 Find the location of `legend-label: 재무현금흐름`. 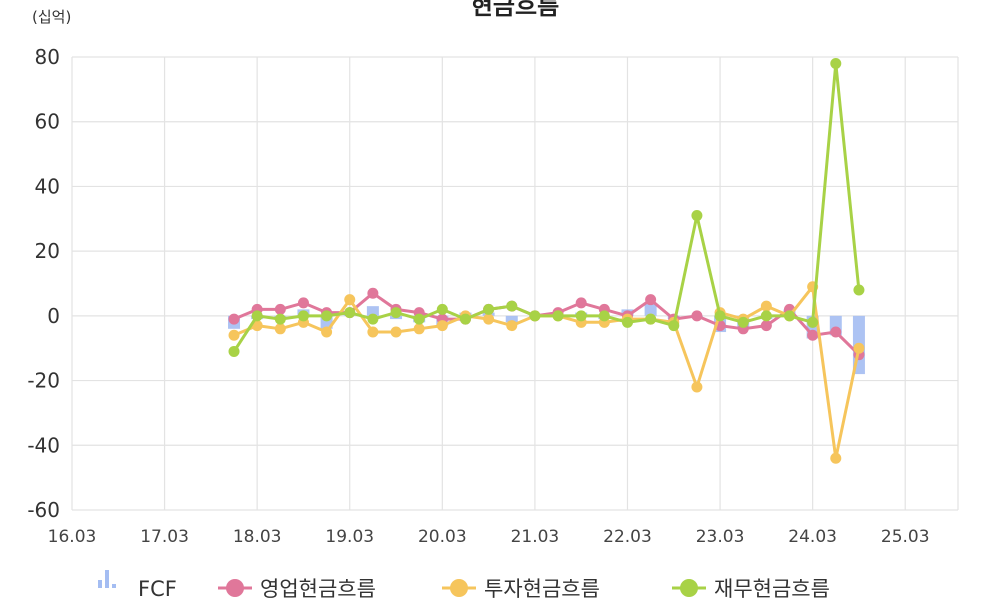

legend-label: 재무현금흐름 is located at coordinates (772, 588).